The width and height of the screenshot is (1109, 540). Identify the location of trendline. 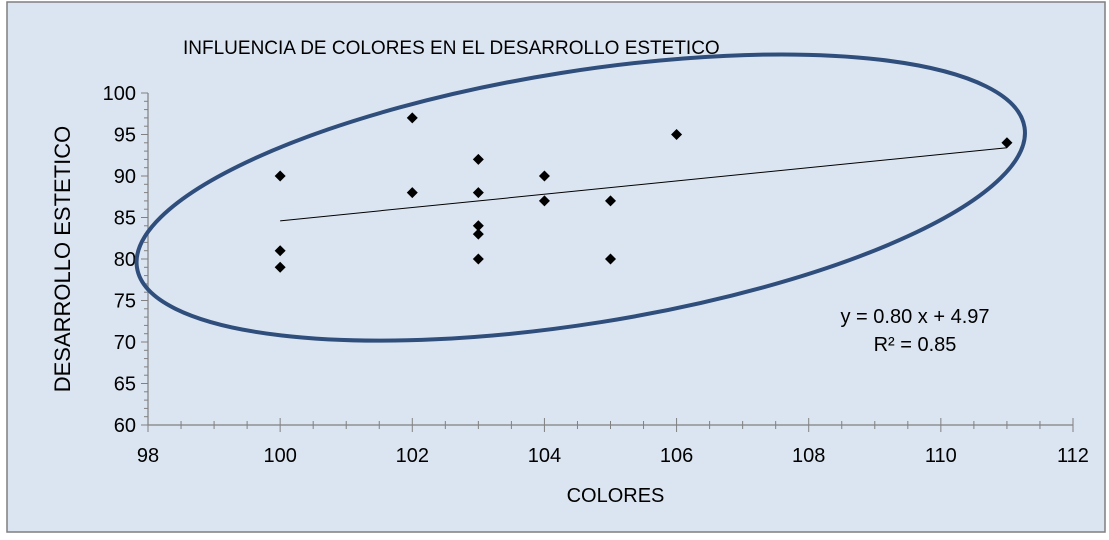
(643, 184).